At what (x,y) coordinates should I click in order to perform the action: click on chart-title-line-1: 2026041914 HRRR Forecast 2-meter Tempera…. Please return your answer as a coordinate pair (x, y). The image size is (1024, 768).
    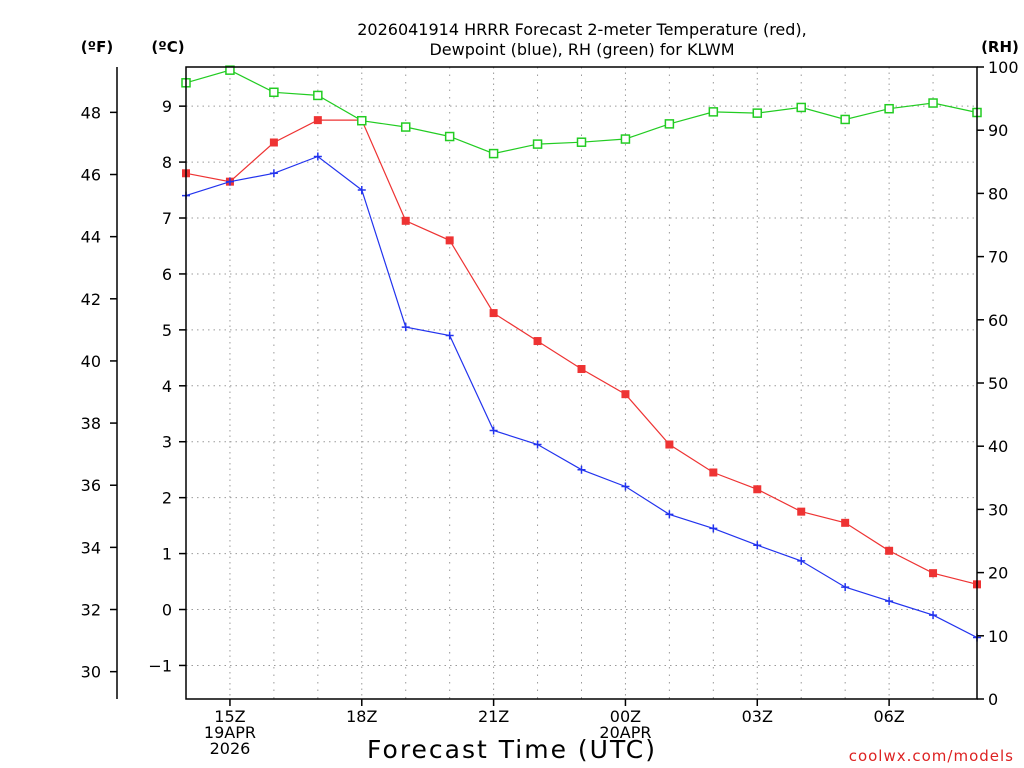
    Looking at the image, I should click on (582, 29).